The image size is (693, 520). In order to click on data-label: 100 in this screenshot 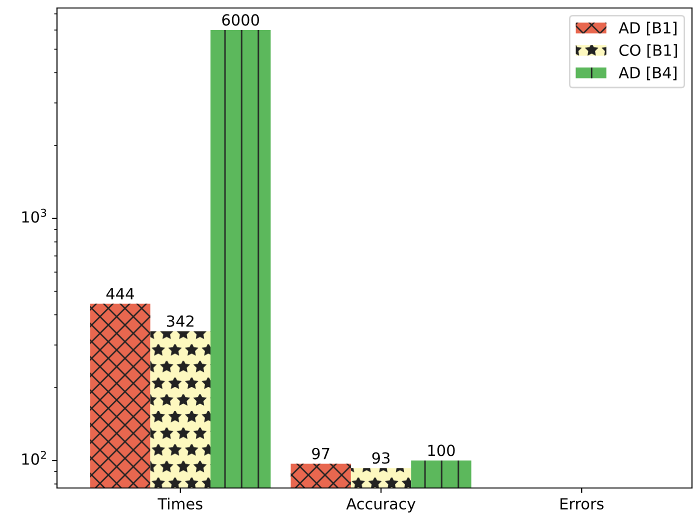, I will do `click(441, 450)`.